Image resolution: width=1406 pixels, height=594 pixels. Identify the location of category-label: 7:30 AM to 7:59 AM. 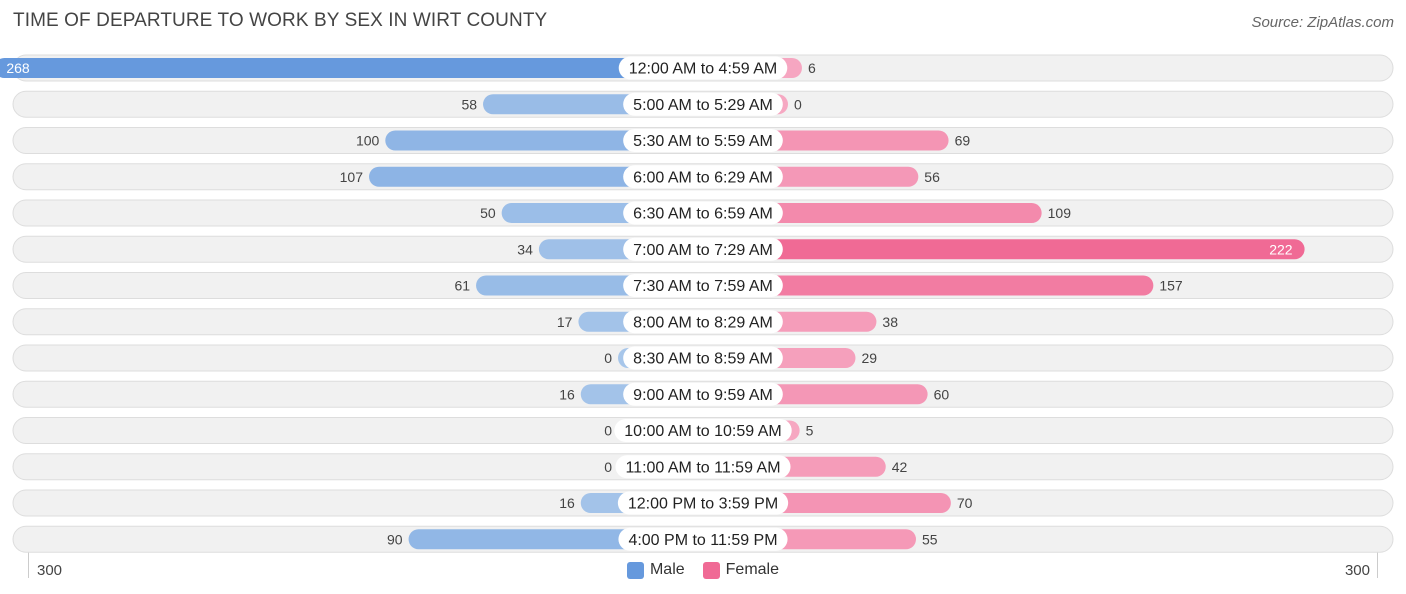
(703, 286).